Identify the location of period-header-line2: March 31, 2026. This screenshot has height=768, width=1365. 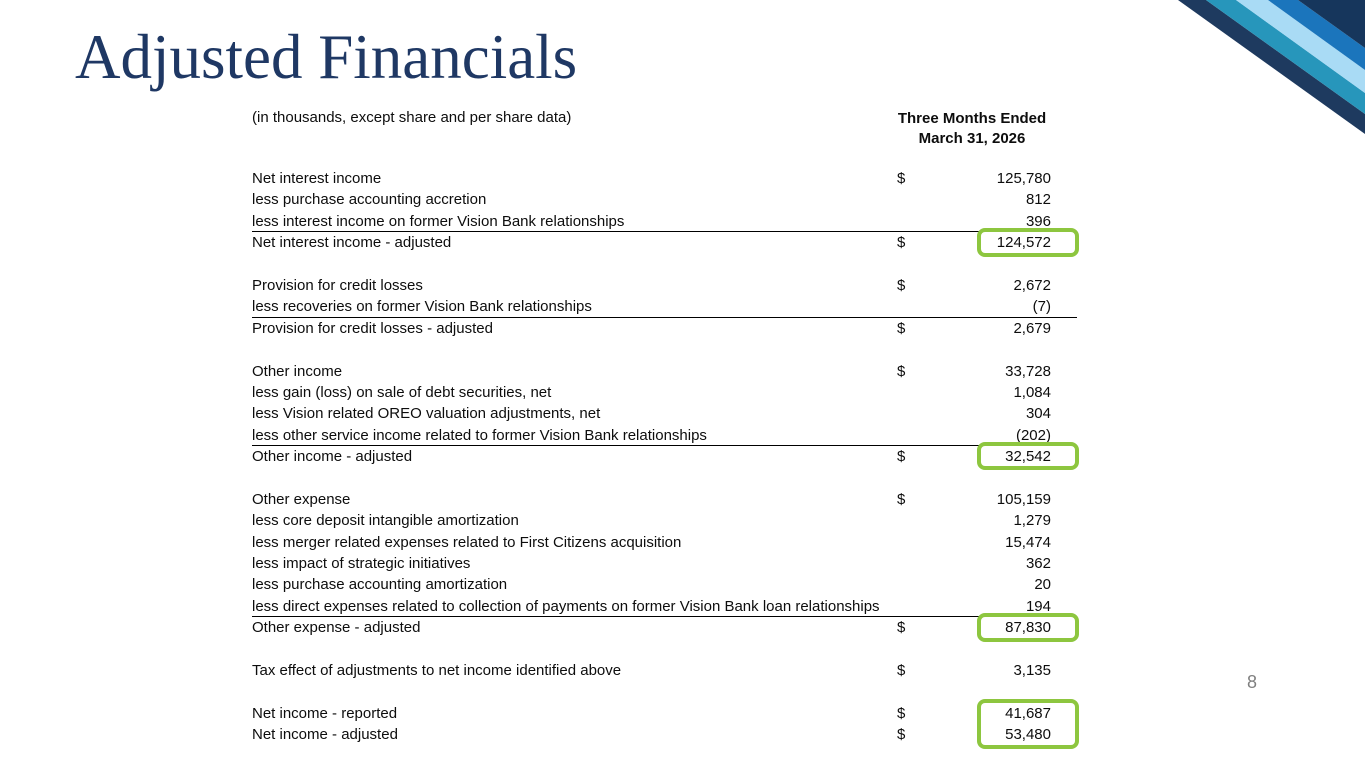
(972, 138).